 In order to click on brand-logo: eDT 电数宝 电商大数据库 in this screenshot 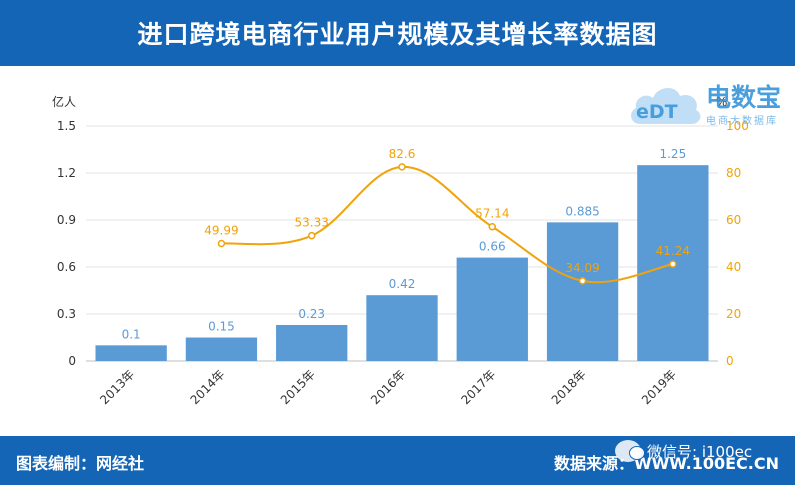, I will do `click(708, 104)`.